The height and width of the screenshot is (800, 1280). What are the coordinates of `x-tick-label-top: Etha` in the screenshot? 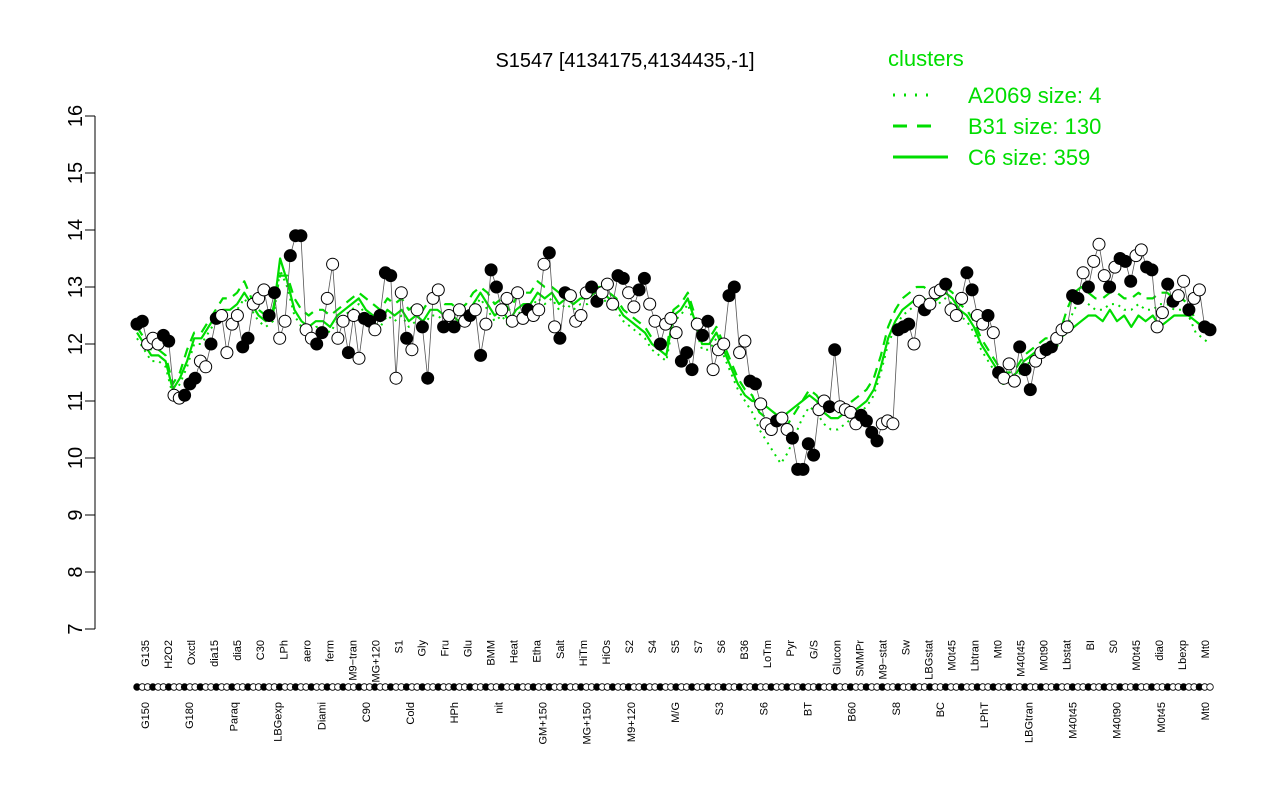 It's located at (538, 651).